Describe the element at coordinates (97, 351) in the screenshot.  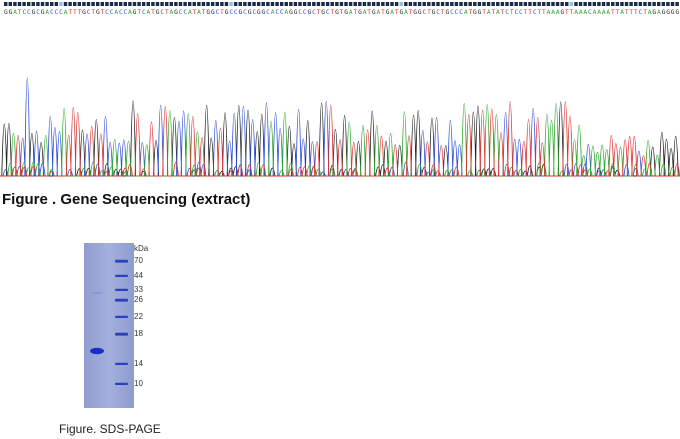
I see `sample-band` at that location.